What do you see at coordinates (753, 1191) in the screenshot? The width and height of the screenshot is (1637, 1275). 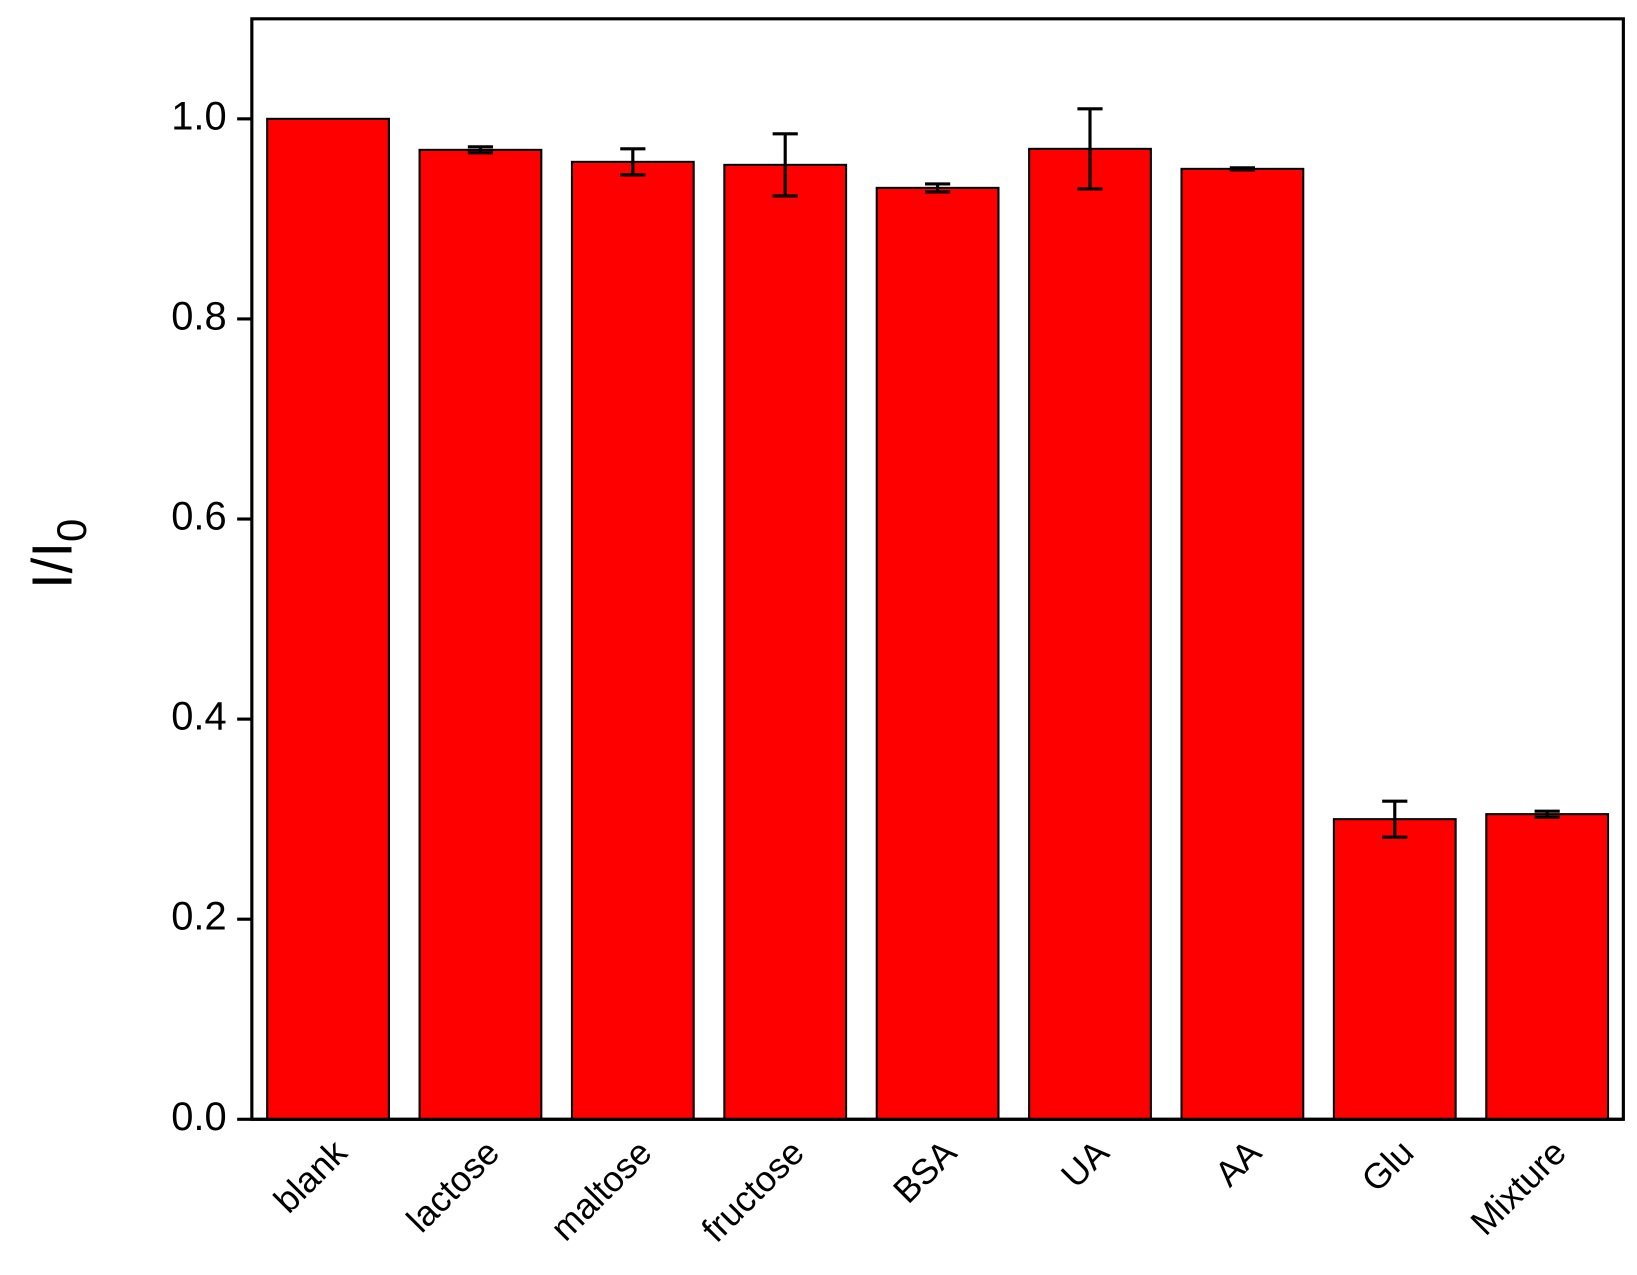 I see `x-tick-label: fructose` at bounding box center [753, 1191].